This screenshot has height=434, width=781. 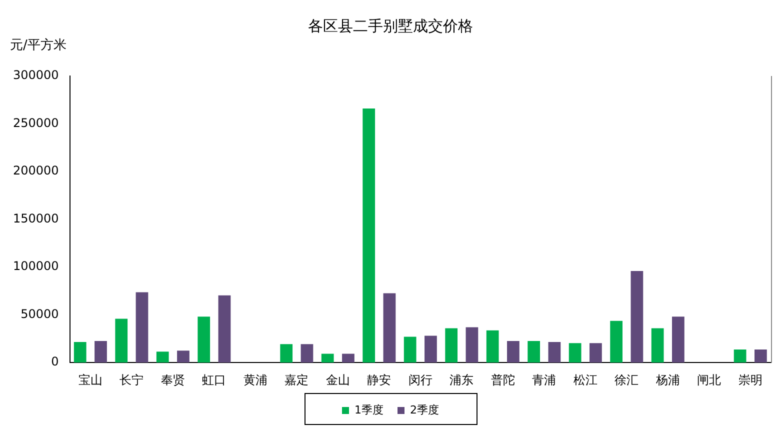 I want to click on chart-title: 各区县二手别墅成交价格, so click(x=390, y=25).